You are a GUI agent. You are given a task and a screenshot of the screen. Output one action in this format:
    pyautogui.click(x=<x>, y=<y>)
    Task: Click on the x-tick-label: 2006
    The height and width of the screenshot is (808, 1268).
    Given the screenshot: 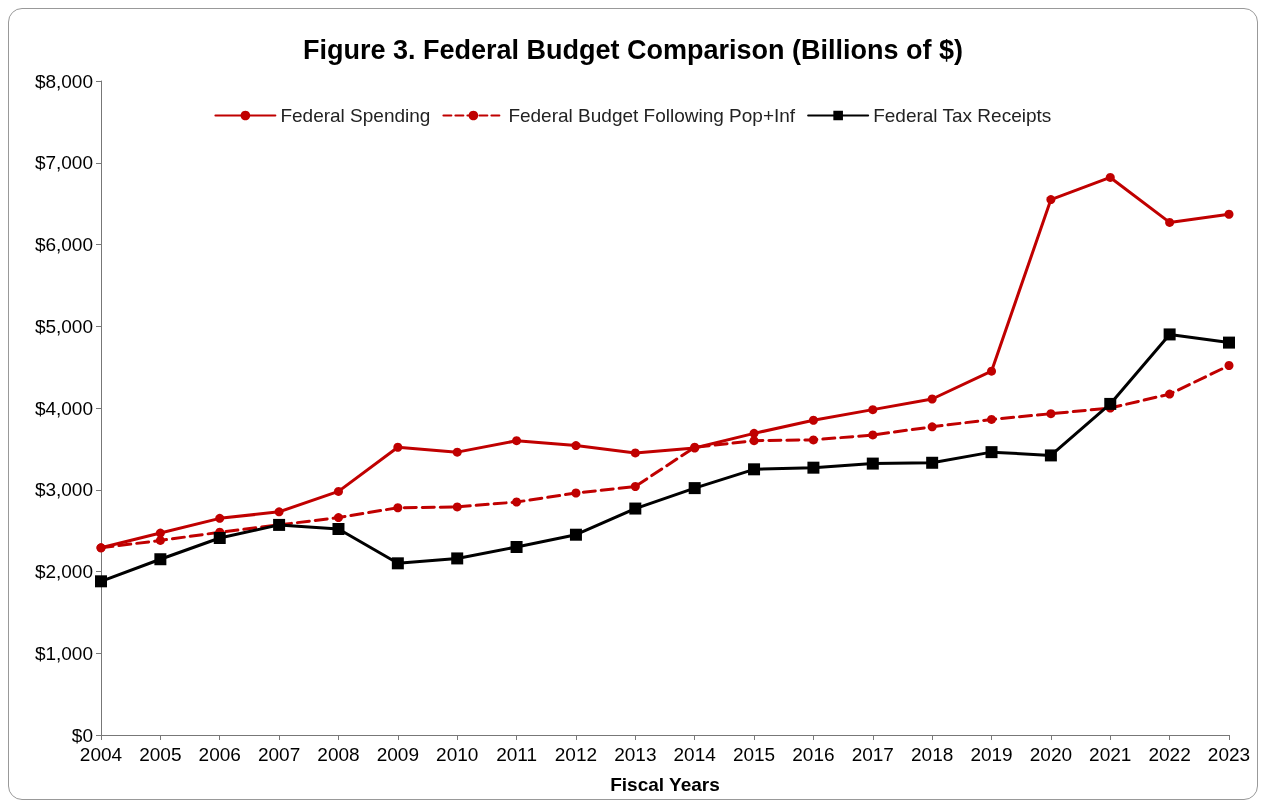 What is the action you would take?
    pyautogui.click(x=219, y=754)
    